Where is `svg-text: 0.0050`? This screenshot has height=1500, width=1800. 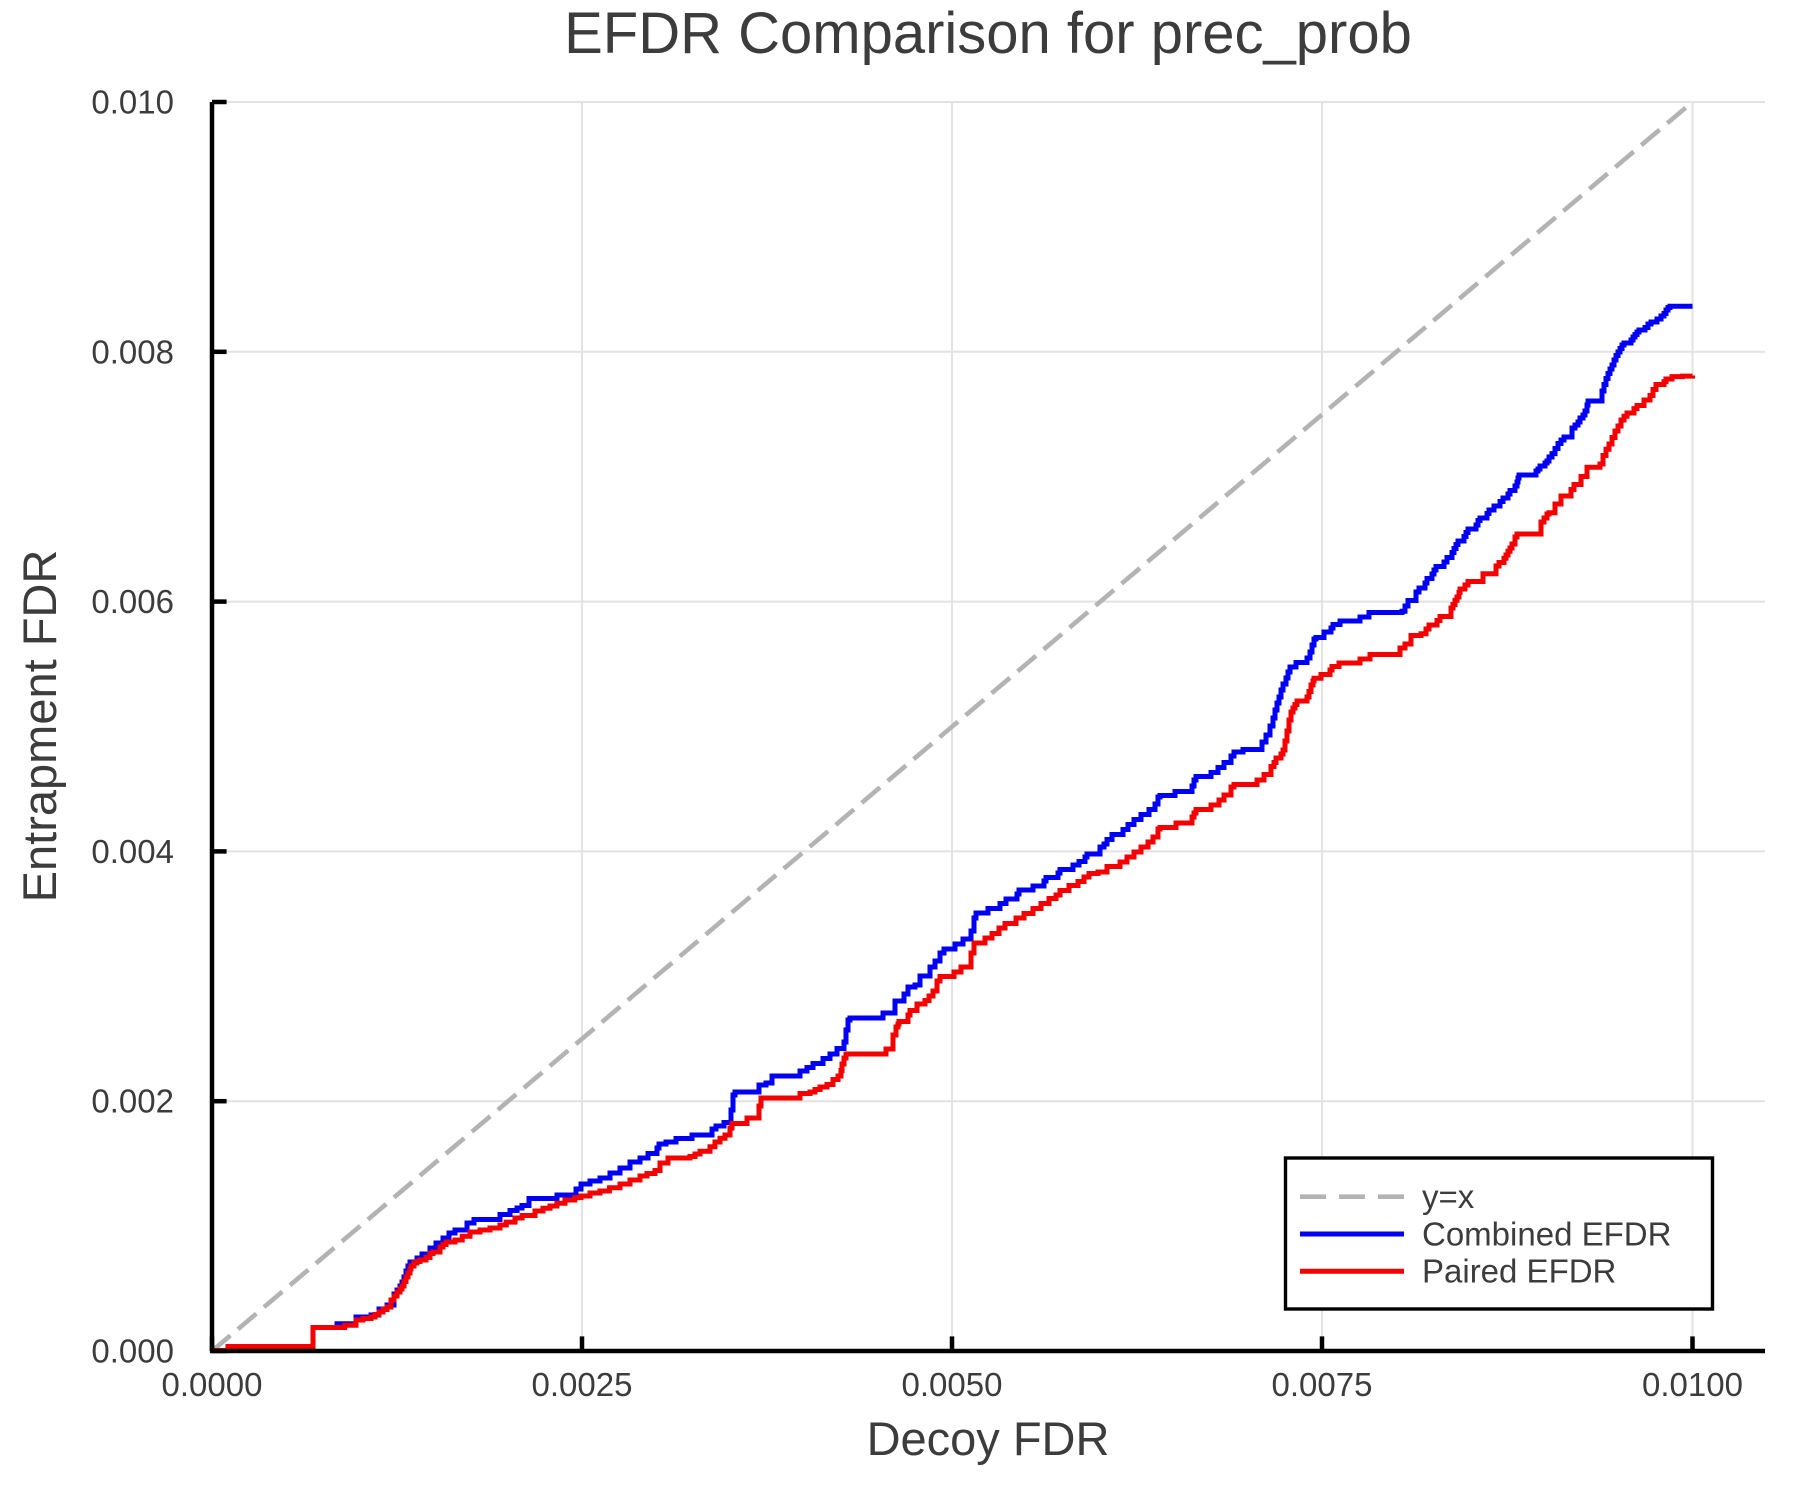 svg-text: 0.0050 is located at coordinates (952, 1384).